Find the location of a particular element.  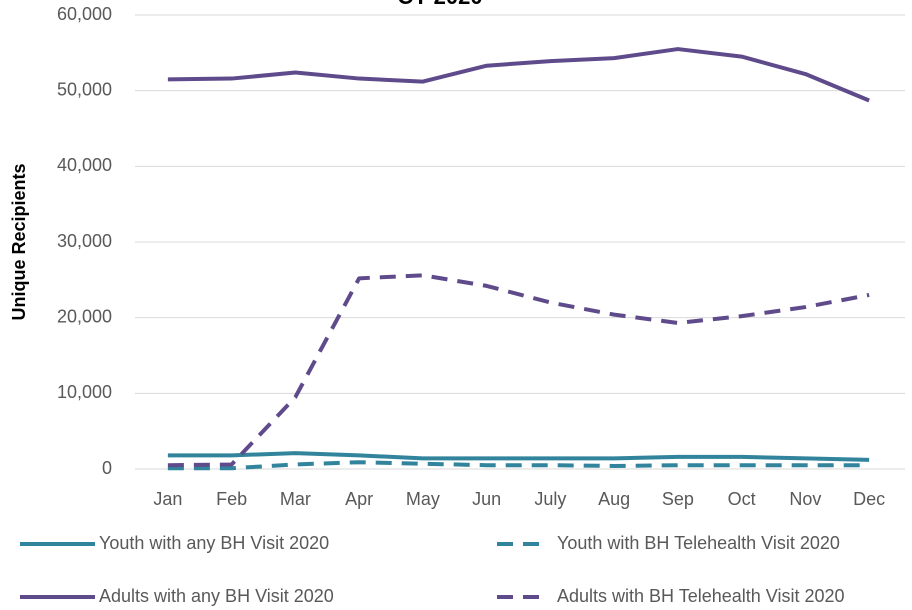

legend-label: Adults with any BH Visit 2020 is located at coordinates (216, 596).